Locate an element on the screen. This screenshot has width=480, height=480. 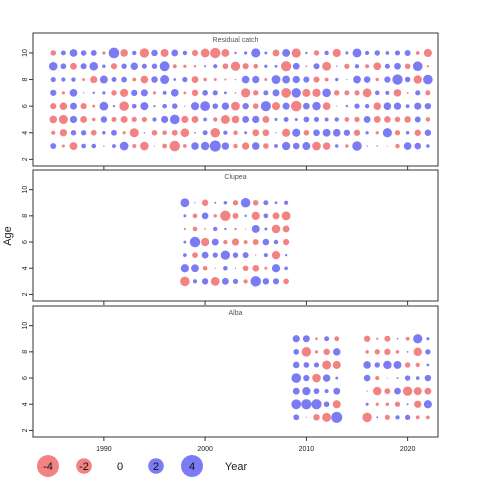
legend-label: -4 is located at coordinates (48, 467).